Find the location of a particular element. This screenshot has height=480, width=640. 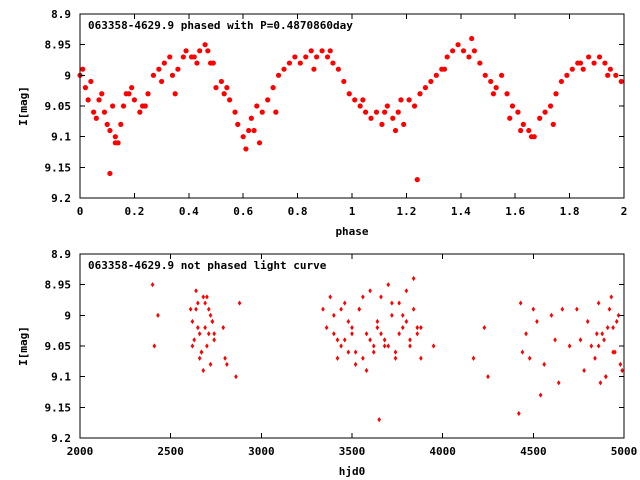

chart1-x-tick-label: 5000 is located at coordinates (624, 451).